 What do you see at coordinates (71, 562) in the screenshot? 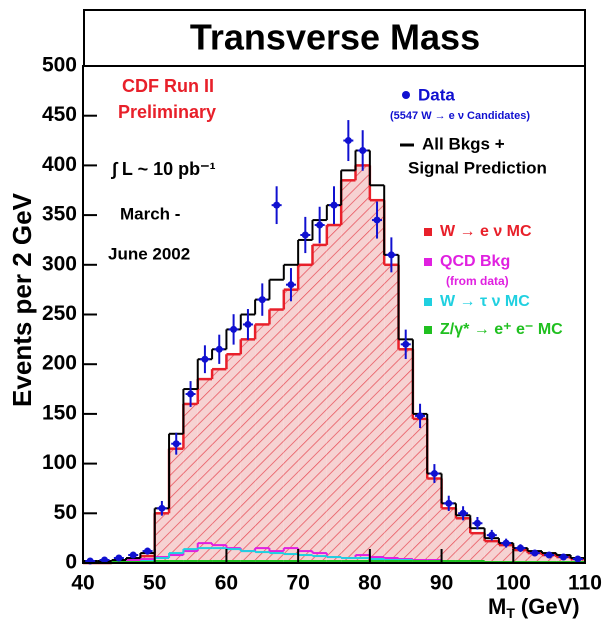
I see `y-tick-label: 0` at bounding box center [71, 562].